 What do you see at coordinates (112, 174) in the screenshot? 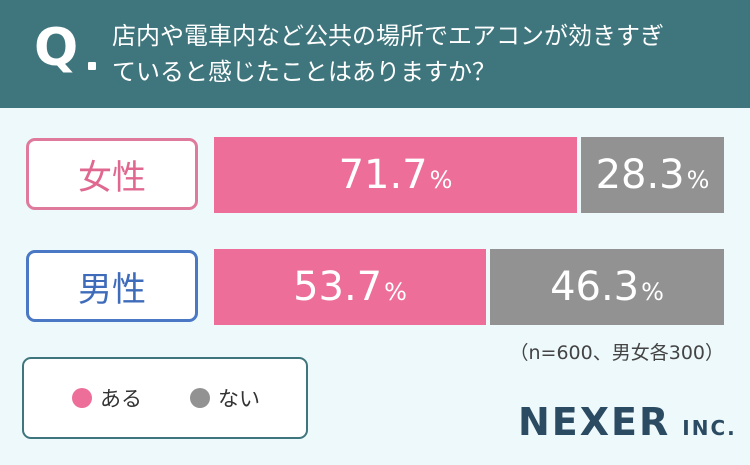
I see `category-label-female: 女性` at bounding box center [112, 174].